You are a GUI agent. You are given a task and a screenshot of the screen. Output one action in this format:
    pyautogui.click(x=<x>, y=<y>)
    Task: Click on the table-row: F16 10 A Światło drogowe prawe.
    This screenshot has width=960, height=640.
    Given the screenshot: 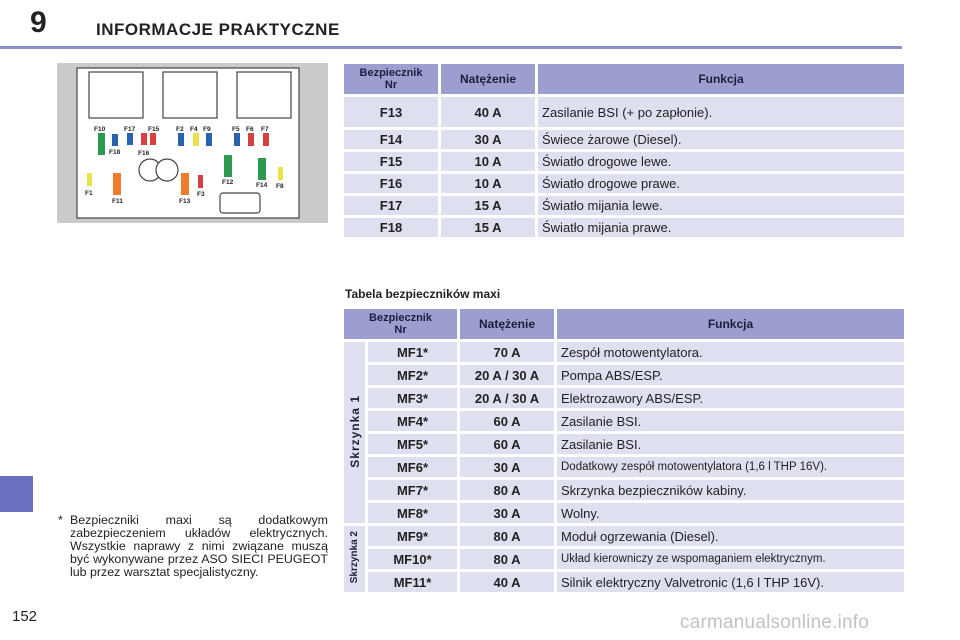 What is the action you would take?
    pyautogui.click(x=624, y=183)
    